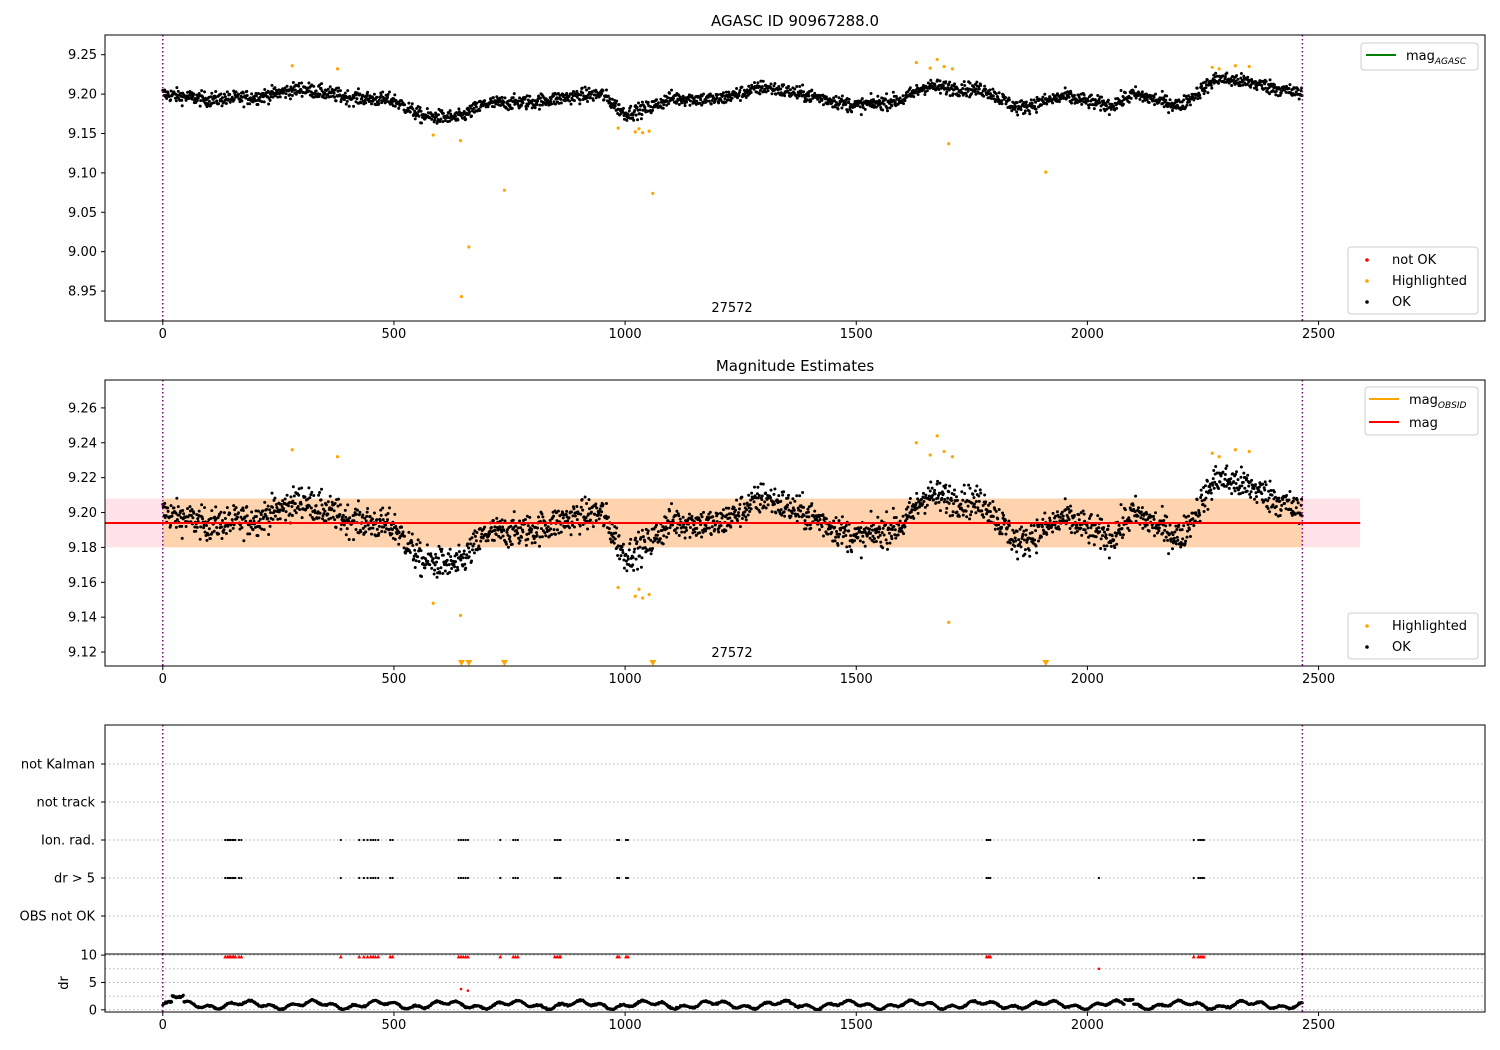 The width and height of the screenshot is (1500, 1050). Describe the element at coordinates (225, 840) in the screenshot. I see `ion-rad-flag` at that location.